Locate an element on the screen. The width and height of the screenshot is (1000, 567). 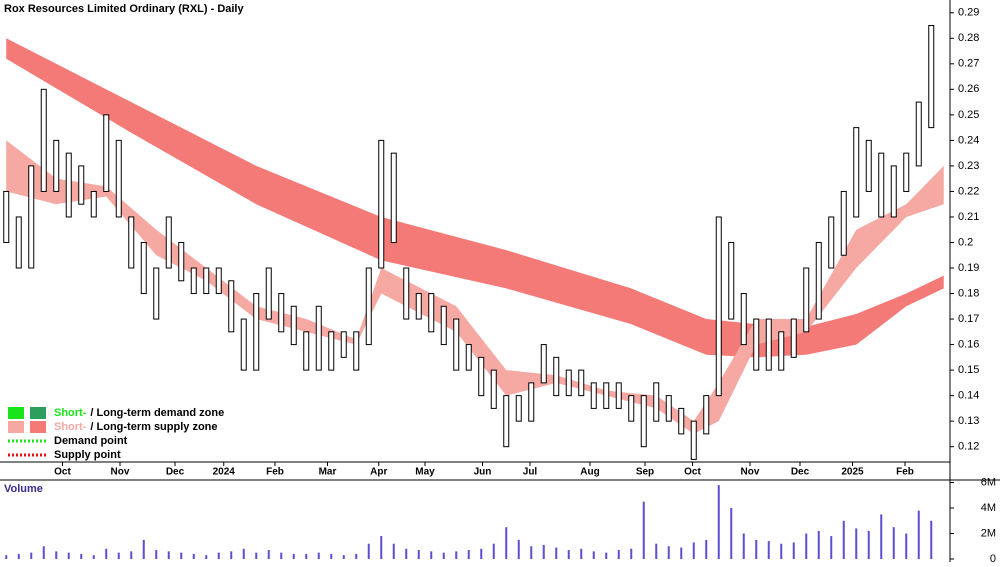
x-tick-label: Mar is located at coordinates (328, 472).